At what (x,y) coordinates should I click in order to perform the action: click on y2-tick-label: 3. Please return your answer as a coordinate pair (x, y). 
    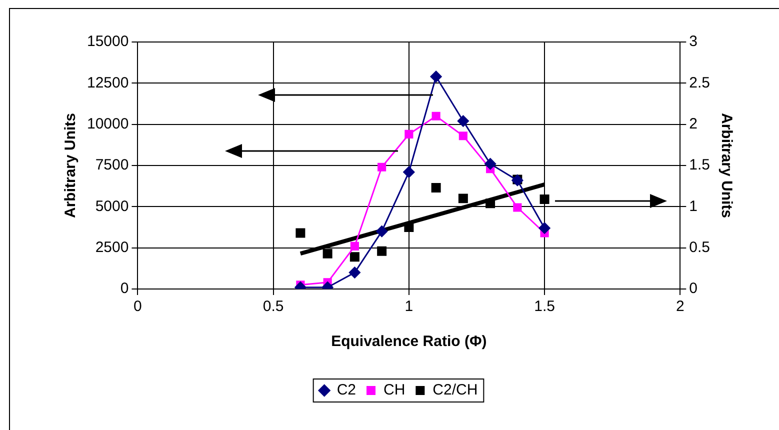
    Looking at the image, I should click on (693, 41).